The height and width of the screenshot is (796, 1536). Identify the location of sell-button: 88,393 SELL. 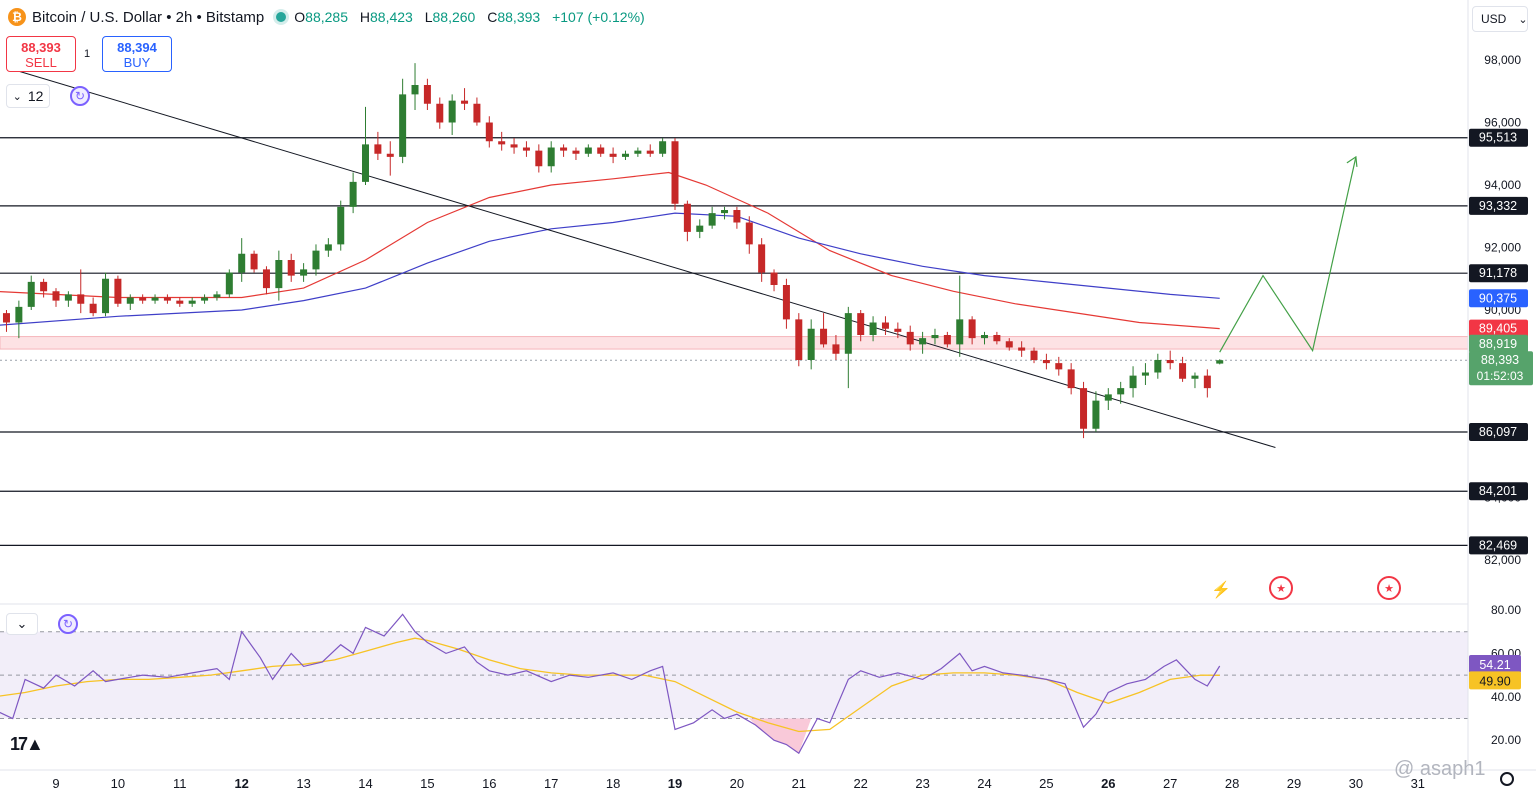
(41, 54).